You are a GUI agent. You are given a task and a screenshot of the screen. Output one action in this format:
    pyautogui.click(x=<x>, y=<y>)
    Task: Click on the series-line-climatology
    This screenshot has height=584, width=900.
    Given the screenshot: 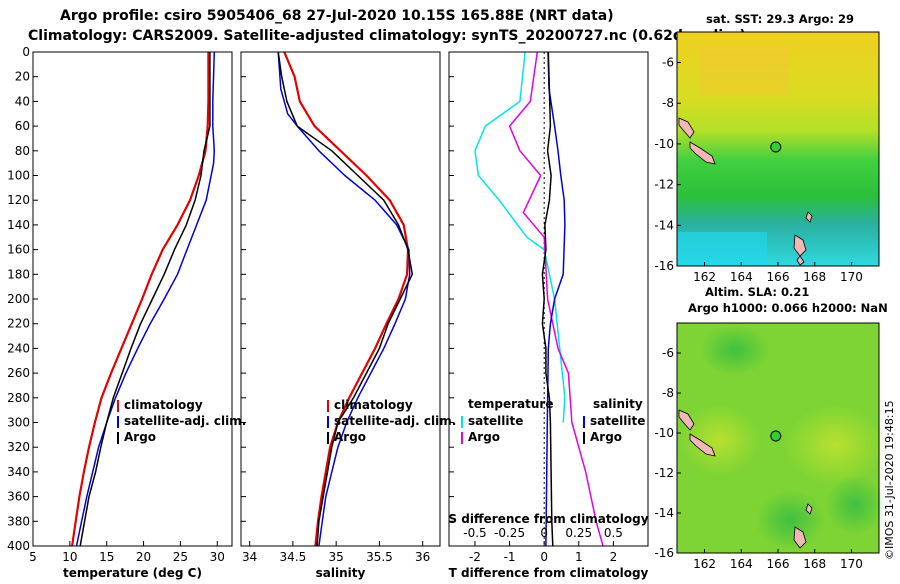 What is the action you would take?
    pyautogui.click(x=140, y=299)
    